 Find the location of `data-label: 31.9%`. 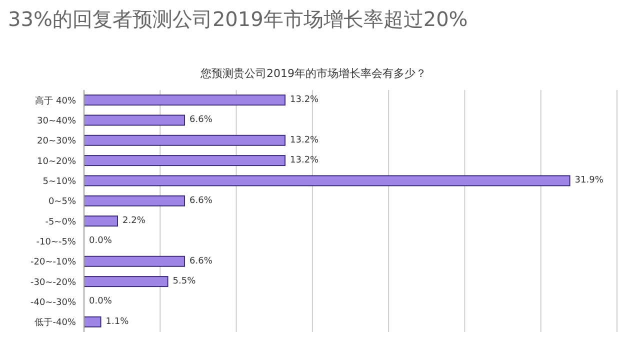

data-label: 31.9% is located at coordinates (589, 181).